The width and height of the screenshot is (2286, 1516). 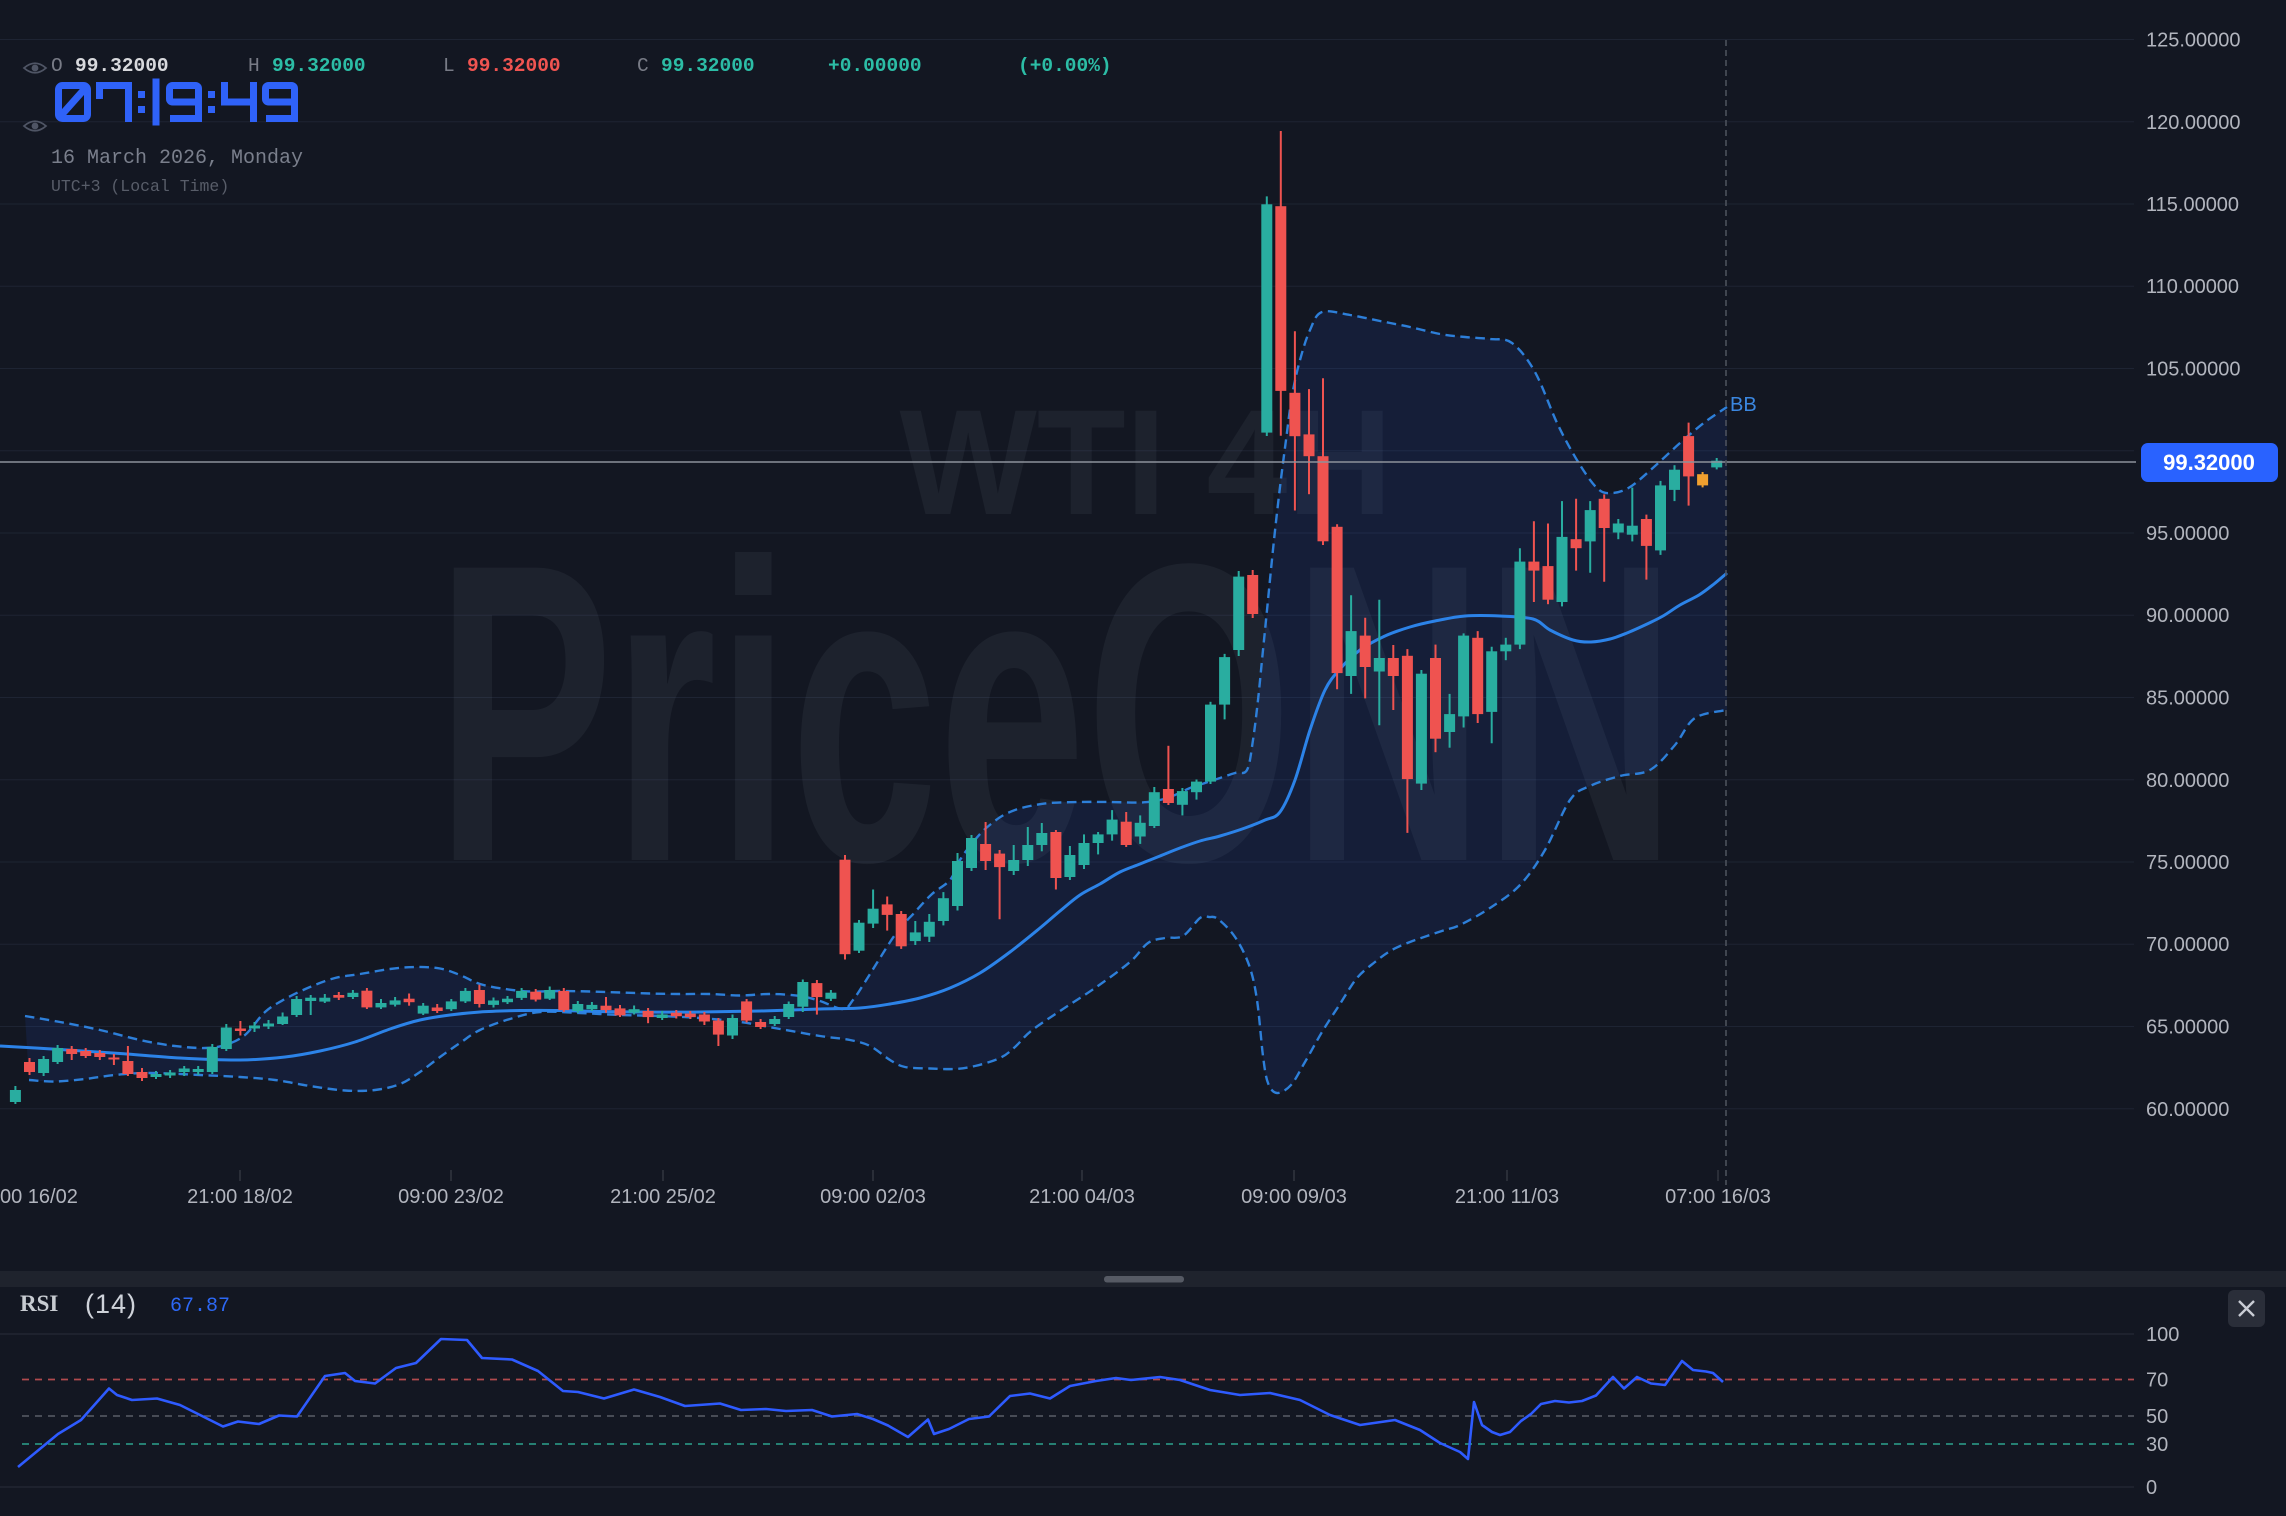 What do you see at coordinates (2193, 370) in the screenshot?
I see `svg-text: 105.00000` at bounding box center [2193, 370].